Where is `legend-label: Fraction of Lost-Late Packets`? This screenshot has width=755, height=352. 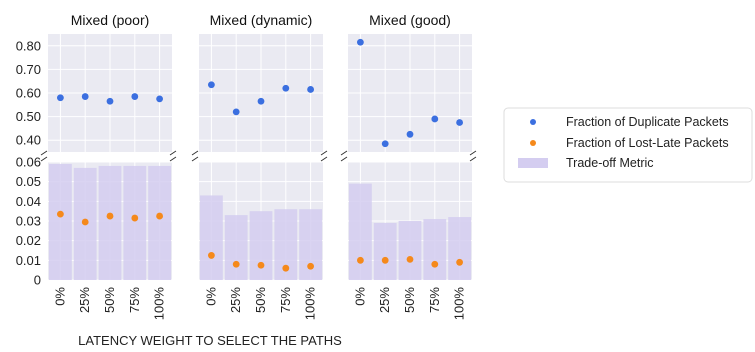
legend-label: Fraction of Lost-Late Packets is located at coordinates (647, 143).